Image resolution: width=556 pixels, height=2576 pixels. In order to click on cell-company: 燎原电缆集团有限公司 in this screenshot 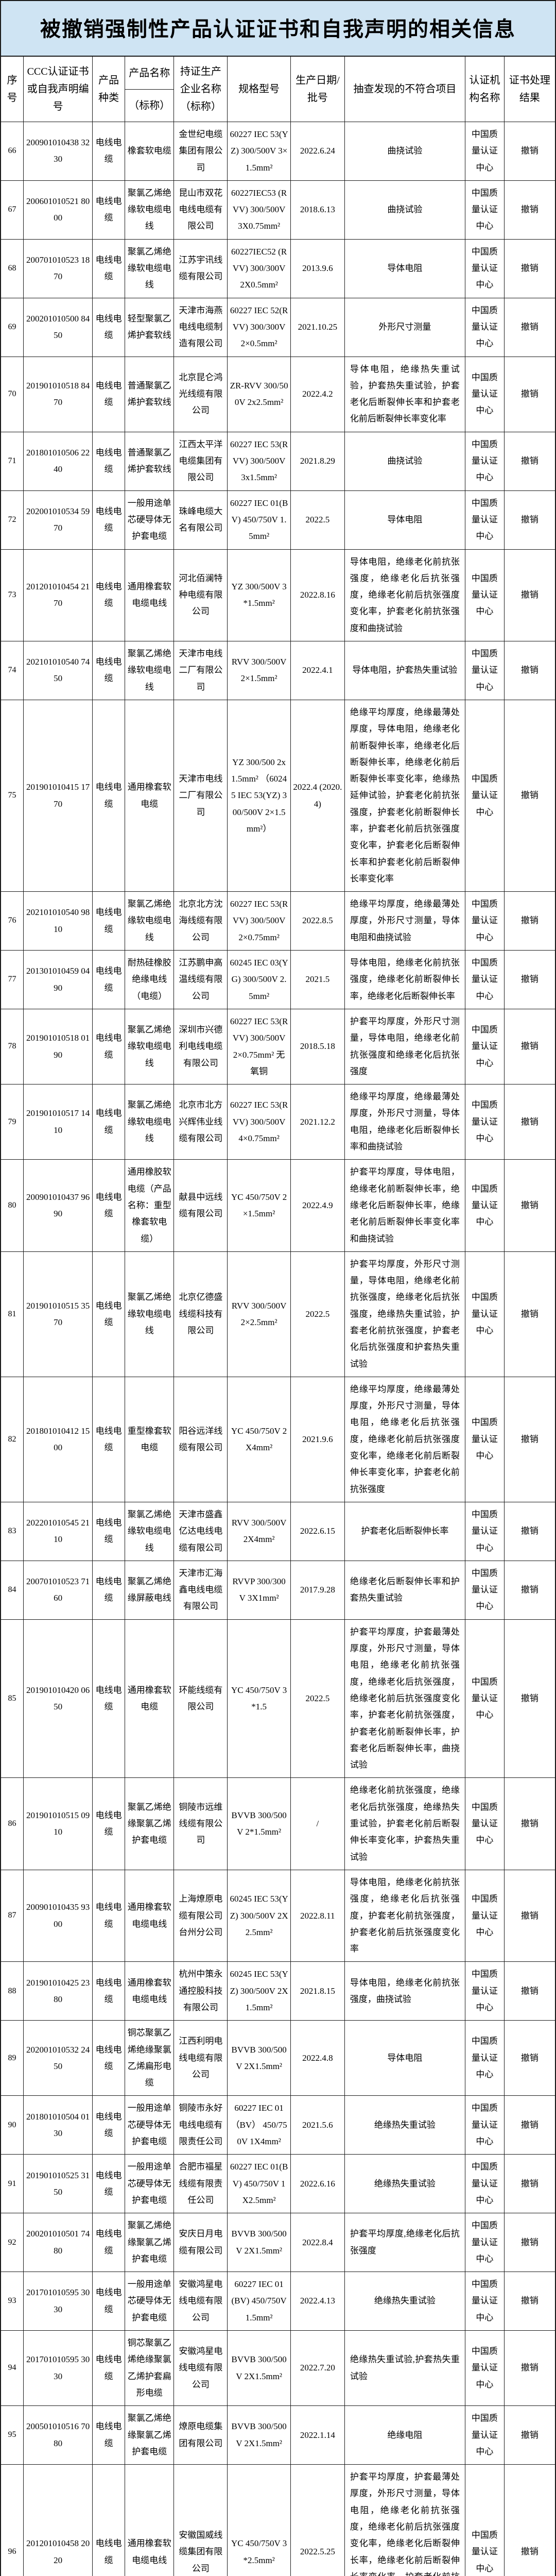, I will do `click(201, 2435)`.